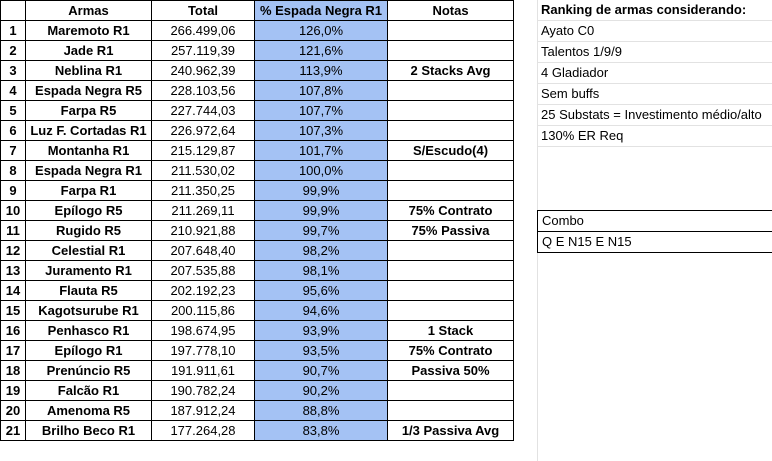  Describe the element at coordinates (13, 90) in the screenshot. I see `row-index: 4` at that location.